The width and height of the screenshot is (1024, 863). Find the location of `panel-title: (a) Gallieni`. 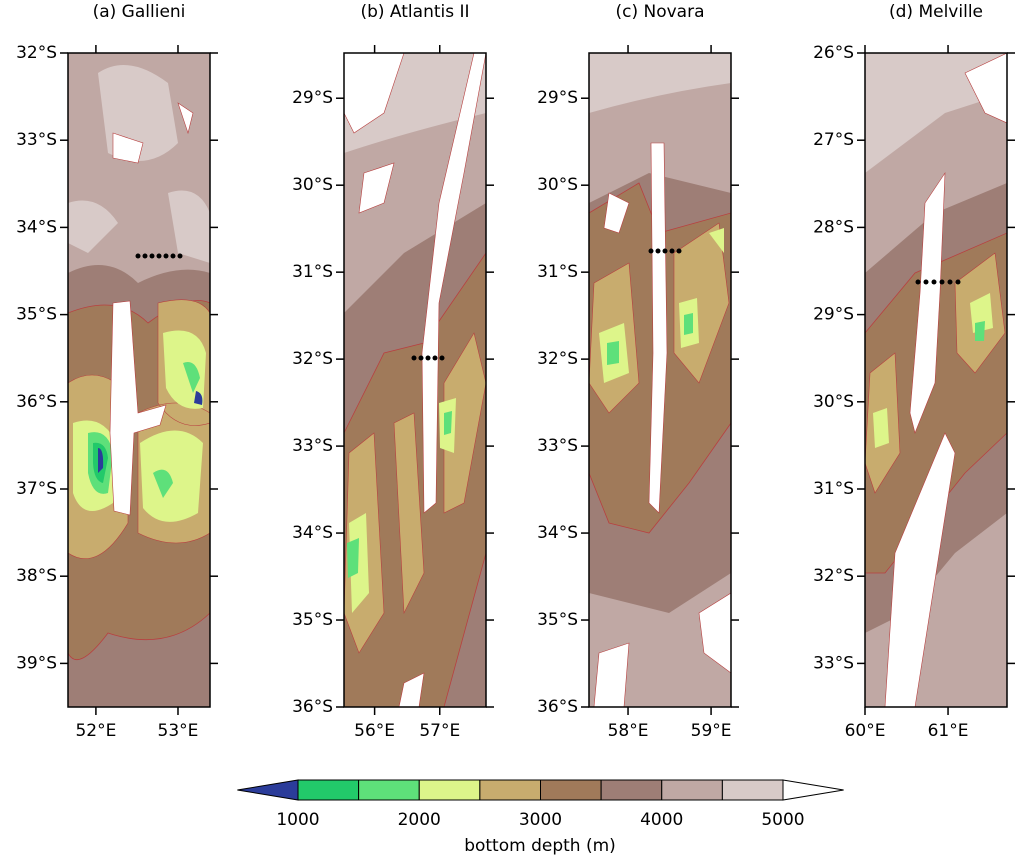

panel-title: (a) Gallieni is located at coordinates (139, 12).